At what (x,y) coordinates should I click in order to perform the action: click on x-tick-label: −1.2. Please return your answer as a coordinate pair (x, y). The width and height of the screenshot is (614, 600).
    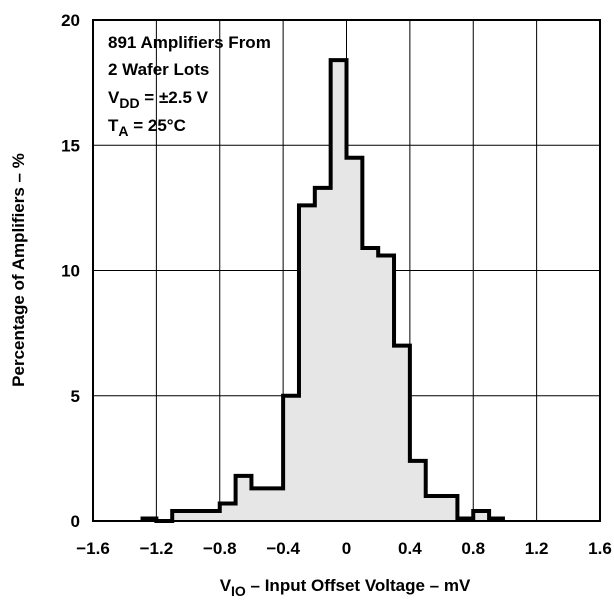
    Looking at the image, I should click on (157, 548).